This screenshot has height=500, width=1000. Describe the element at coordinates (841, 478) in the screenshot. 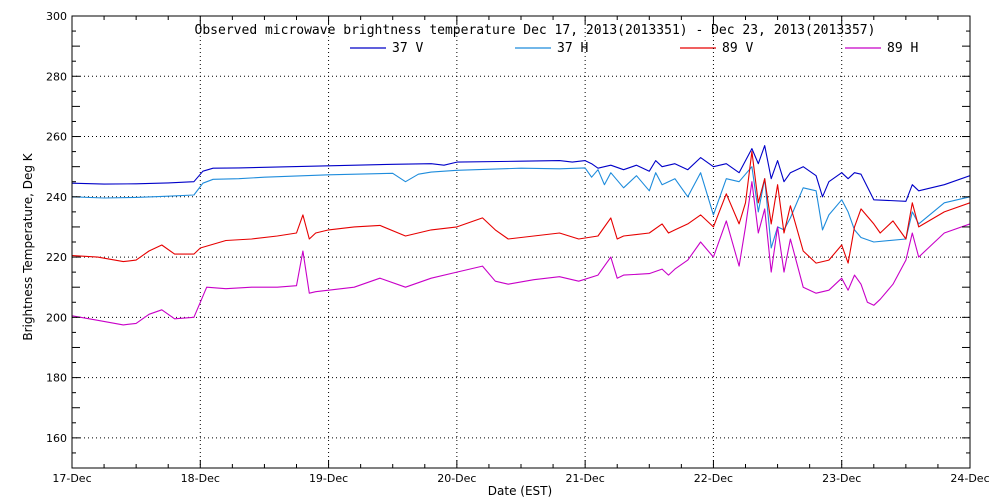

I see `x-tick-label: 23-Dec` at that location.